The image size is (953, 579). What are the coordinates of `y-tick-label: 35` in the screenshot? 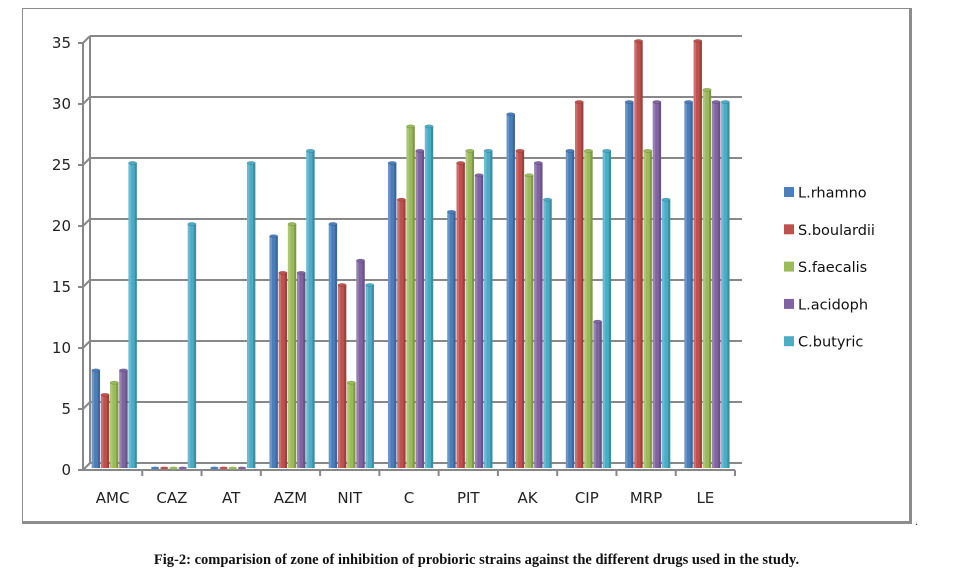 It's located at (61, 43).